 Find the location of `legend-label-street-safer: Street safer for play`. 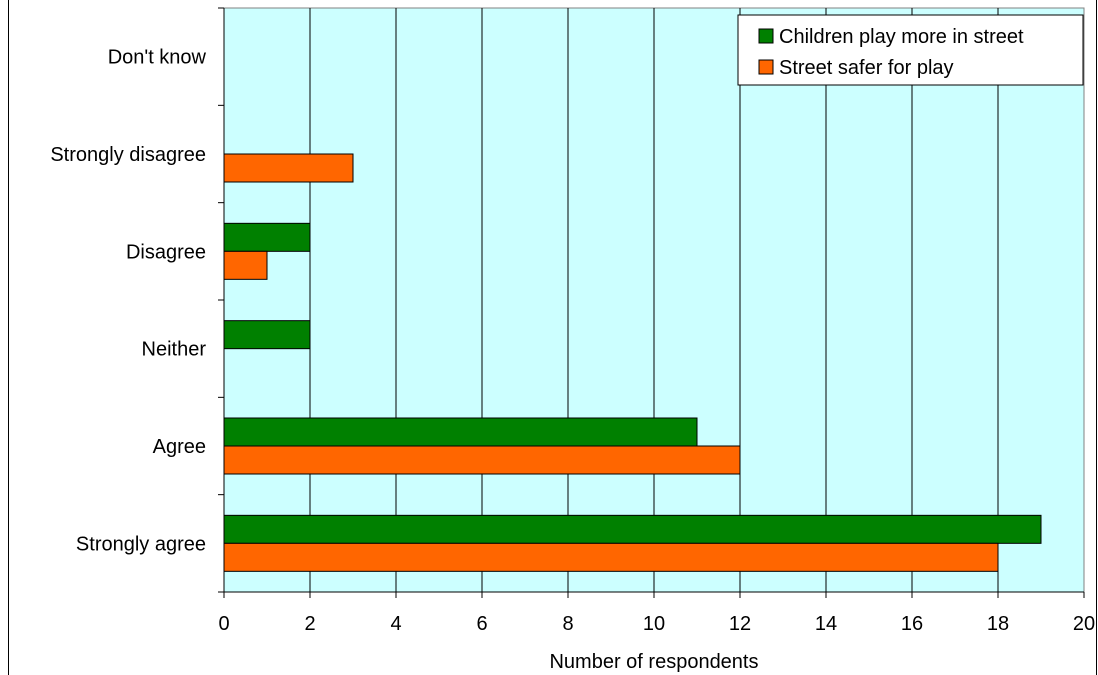

legend-label-street-safer: Street safer for play is located at coordinates (866, 68).